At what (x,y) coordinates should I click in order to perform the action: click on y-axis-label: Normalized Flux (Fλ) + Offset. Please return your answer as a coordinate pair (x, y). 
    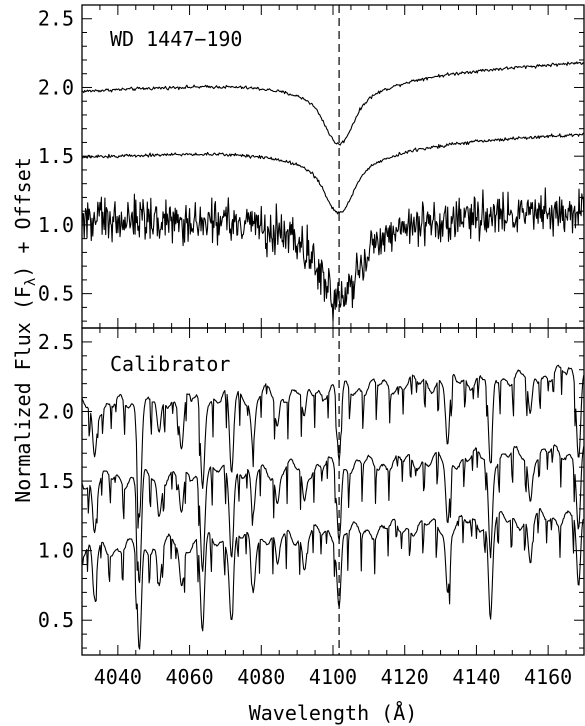
    Looking at the image, I should click on (25, 330).